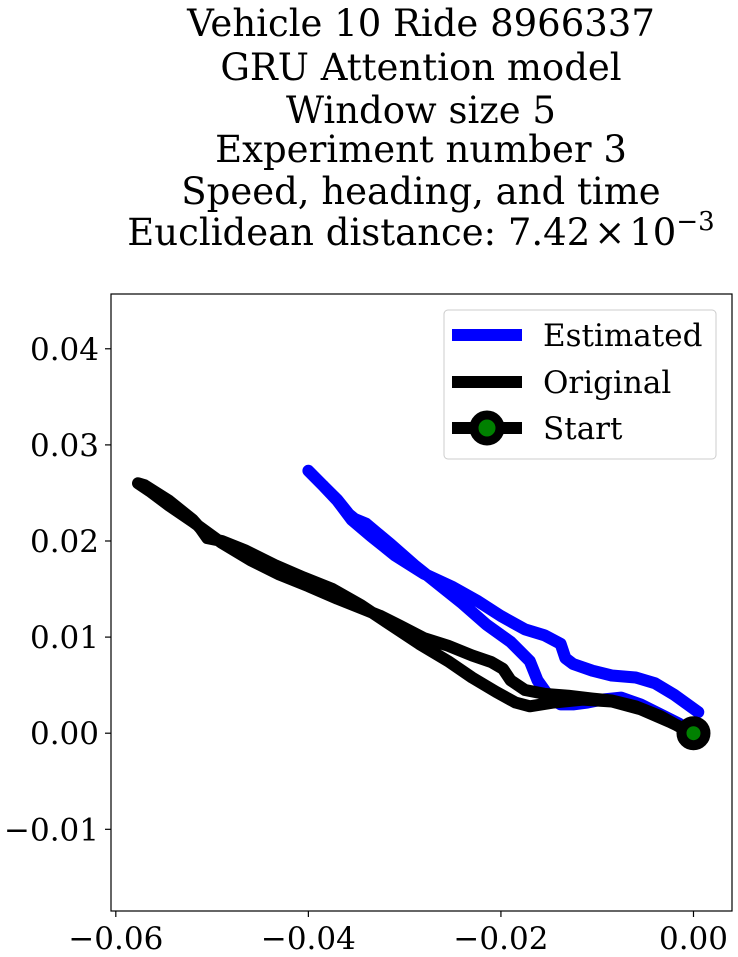  I want to click on title-line-4: Experiment number 3, so click(421, 149).